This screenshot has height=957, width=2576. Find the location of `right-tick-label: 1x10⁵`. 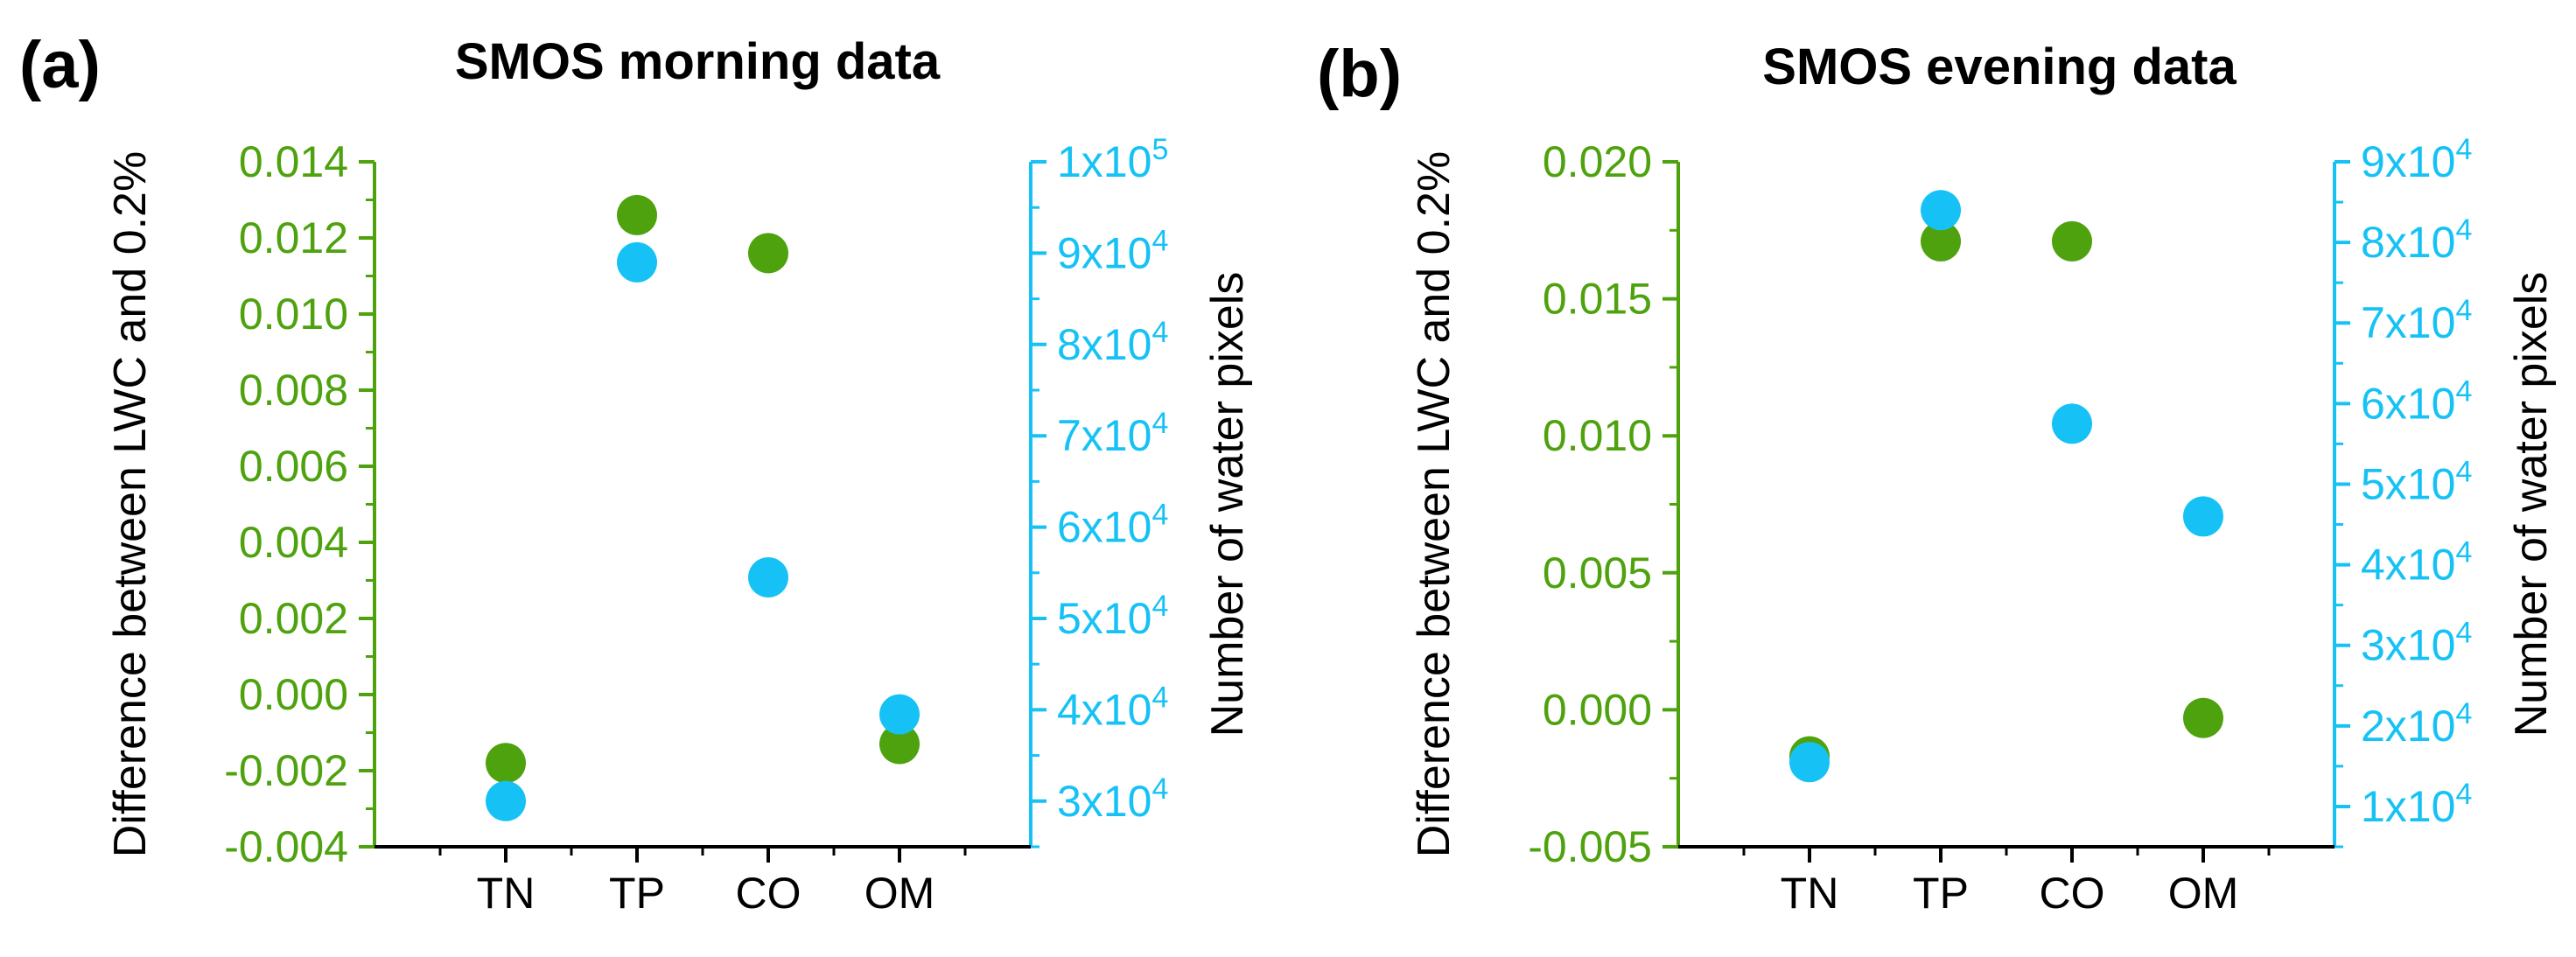

right-tick-label: 1x10⁵ is located at coordinates (1112, 159).